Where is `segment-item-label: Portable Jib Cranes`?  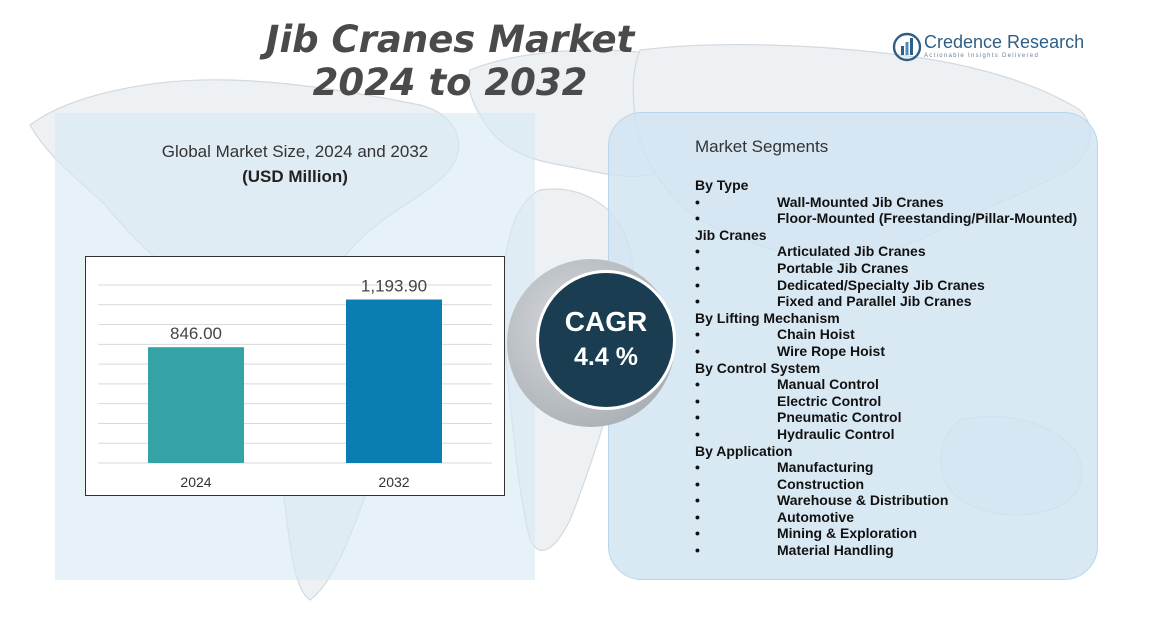
segment-item-label: Portable Jib Cranes is located at coordinates (843, 267).